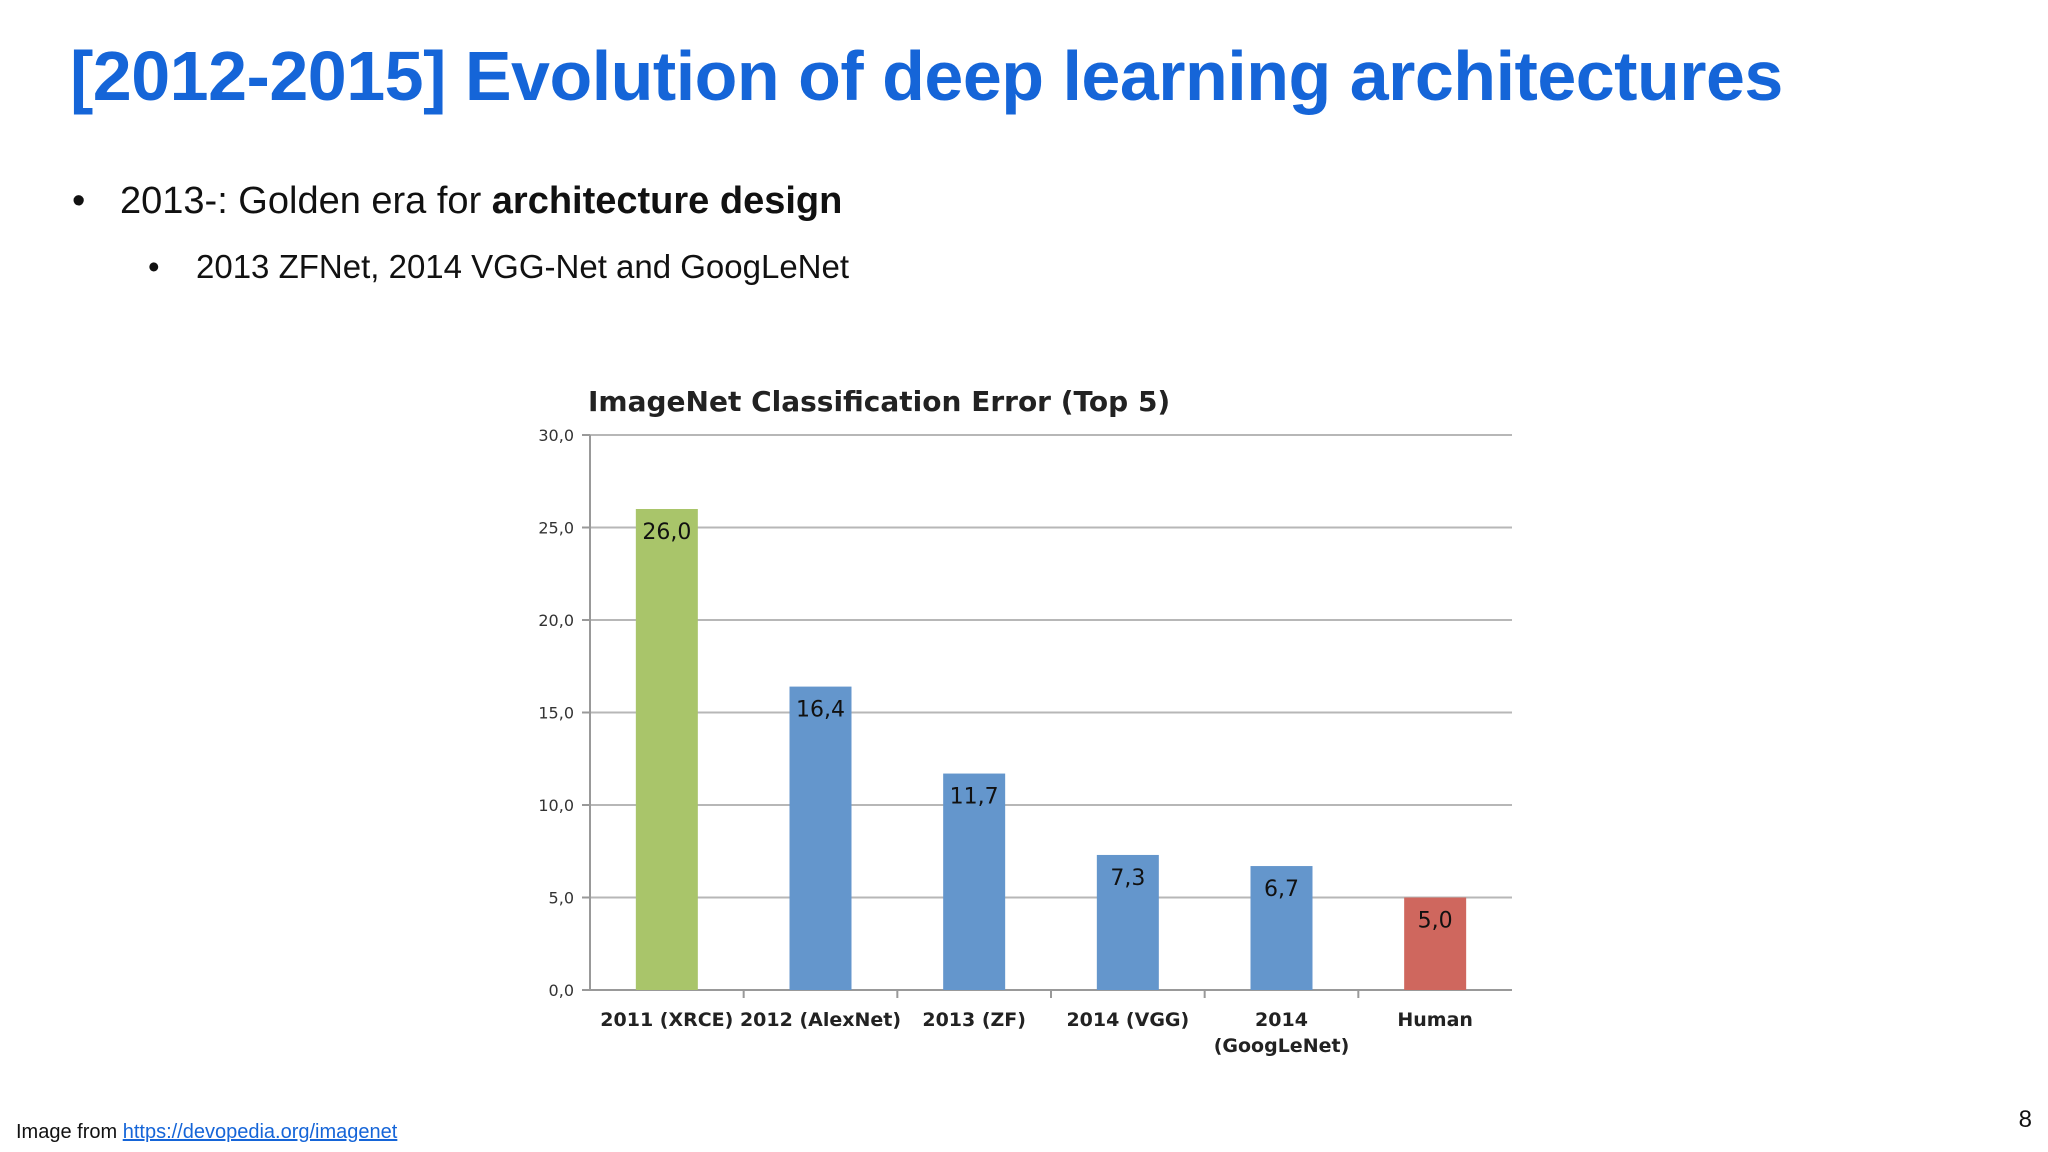 The image size is (2048, 1152). I want to click on x-tick-label: 2012 (AlexNet), so click(820, 1020).